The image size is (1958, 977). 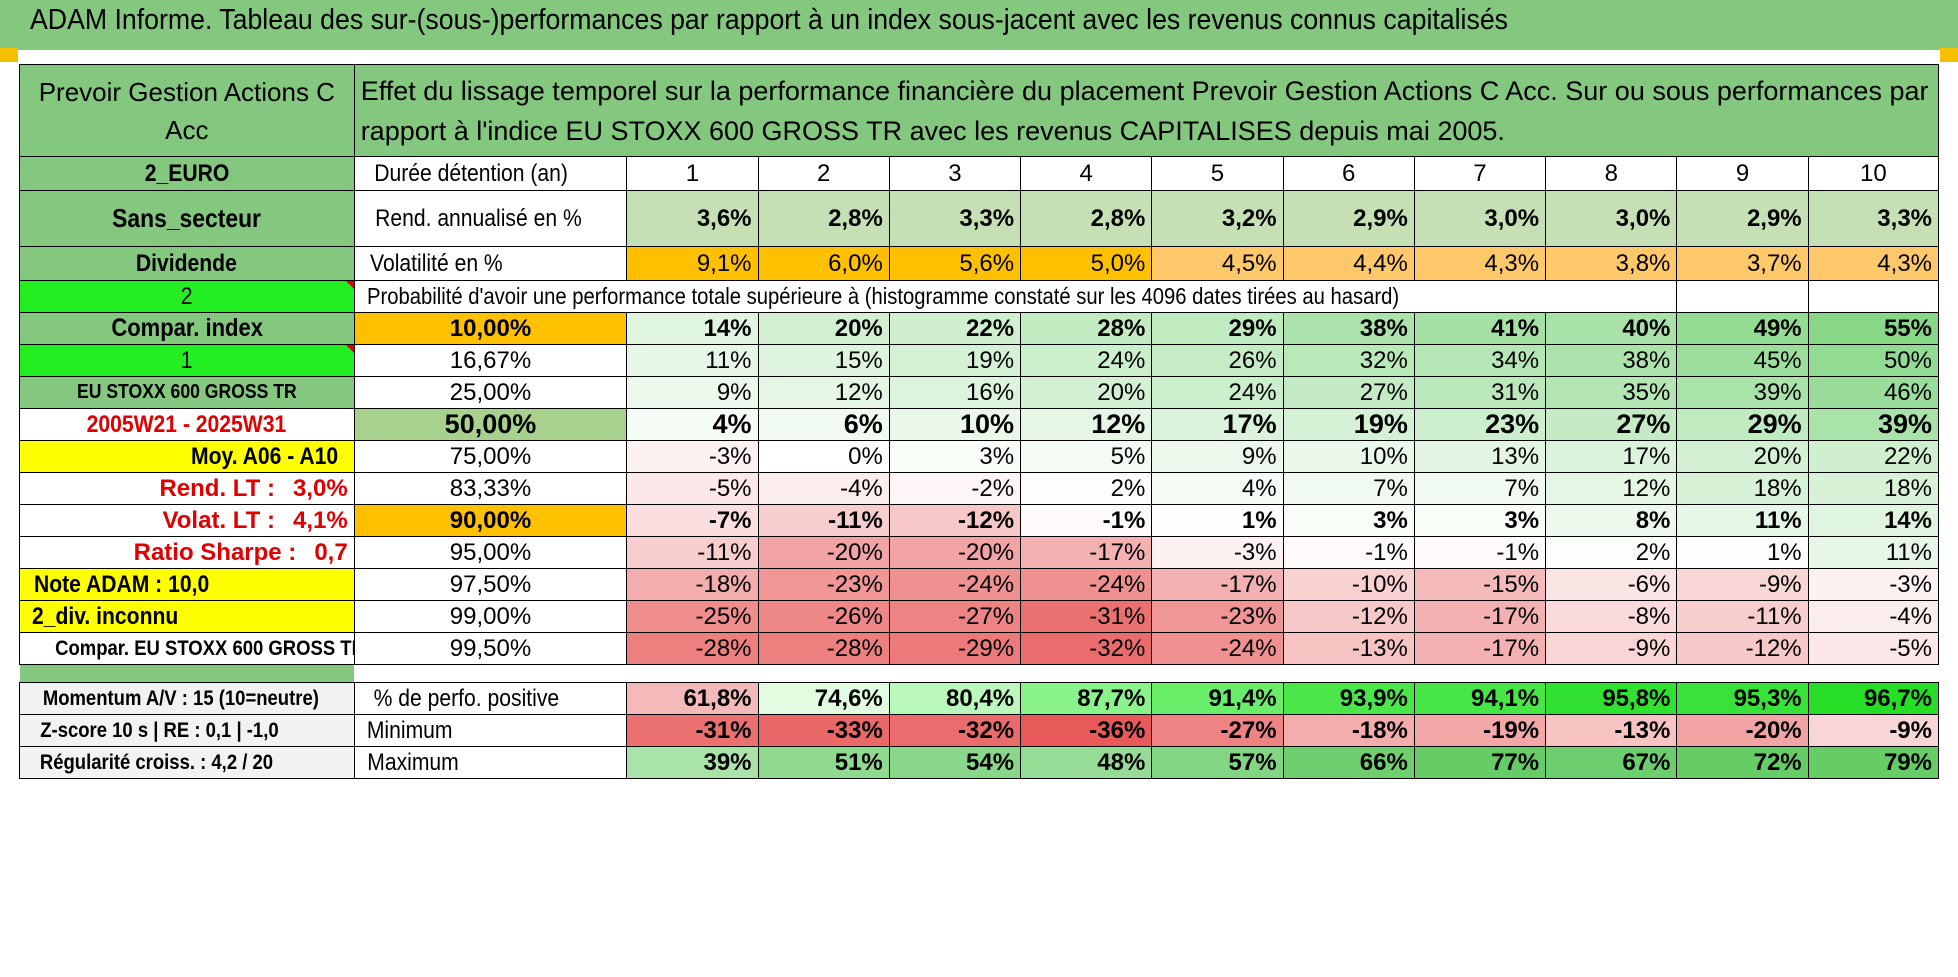 I want to click on two-label-text: 2, so click(x=186, y=296).